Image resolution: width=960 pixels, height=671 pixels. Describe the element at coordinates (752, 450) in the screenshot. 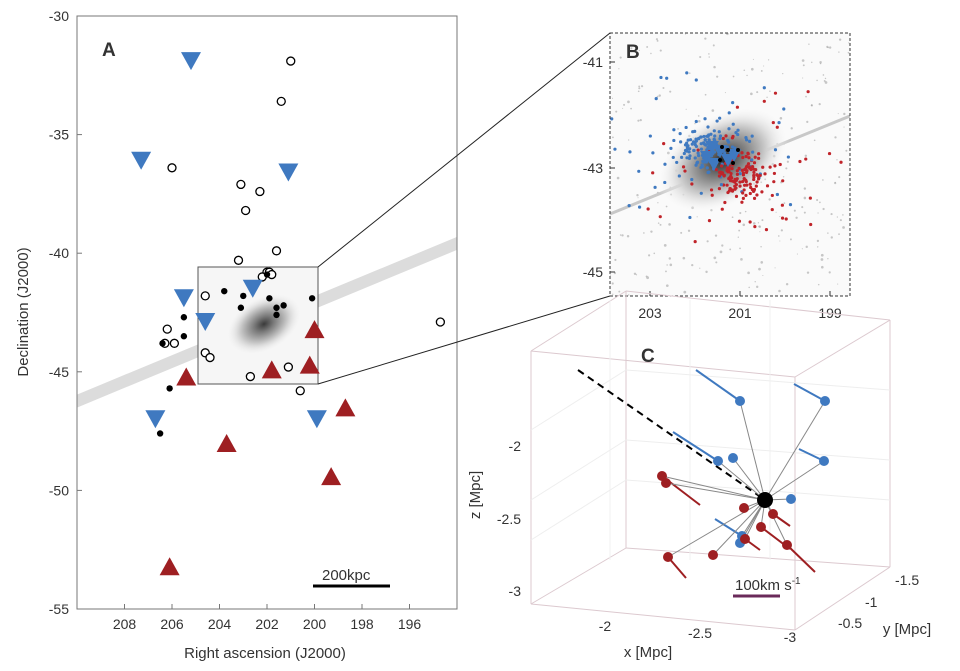

I see `c-ray` at that location.